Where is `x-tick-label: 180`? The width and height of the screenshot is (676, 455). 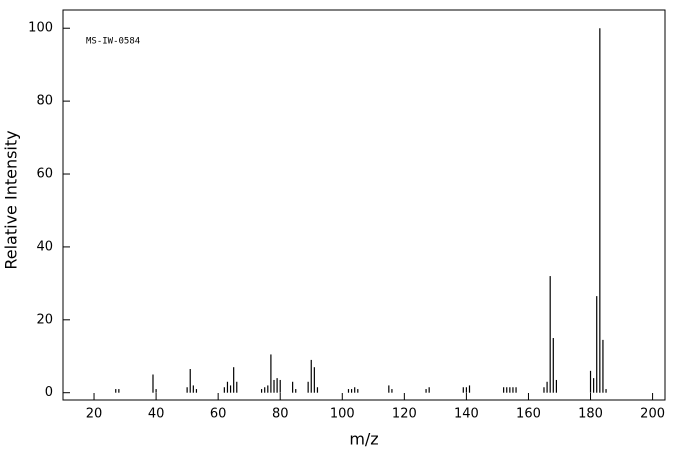
x-tick-label: 180 is located at coordinates (590, 414).